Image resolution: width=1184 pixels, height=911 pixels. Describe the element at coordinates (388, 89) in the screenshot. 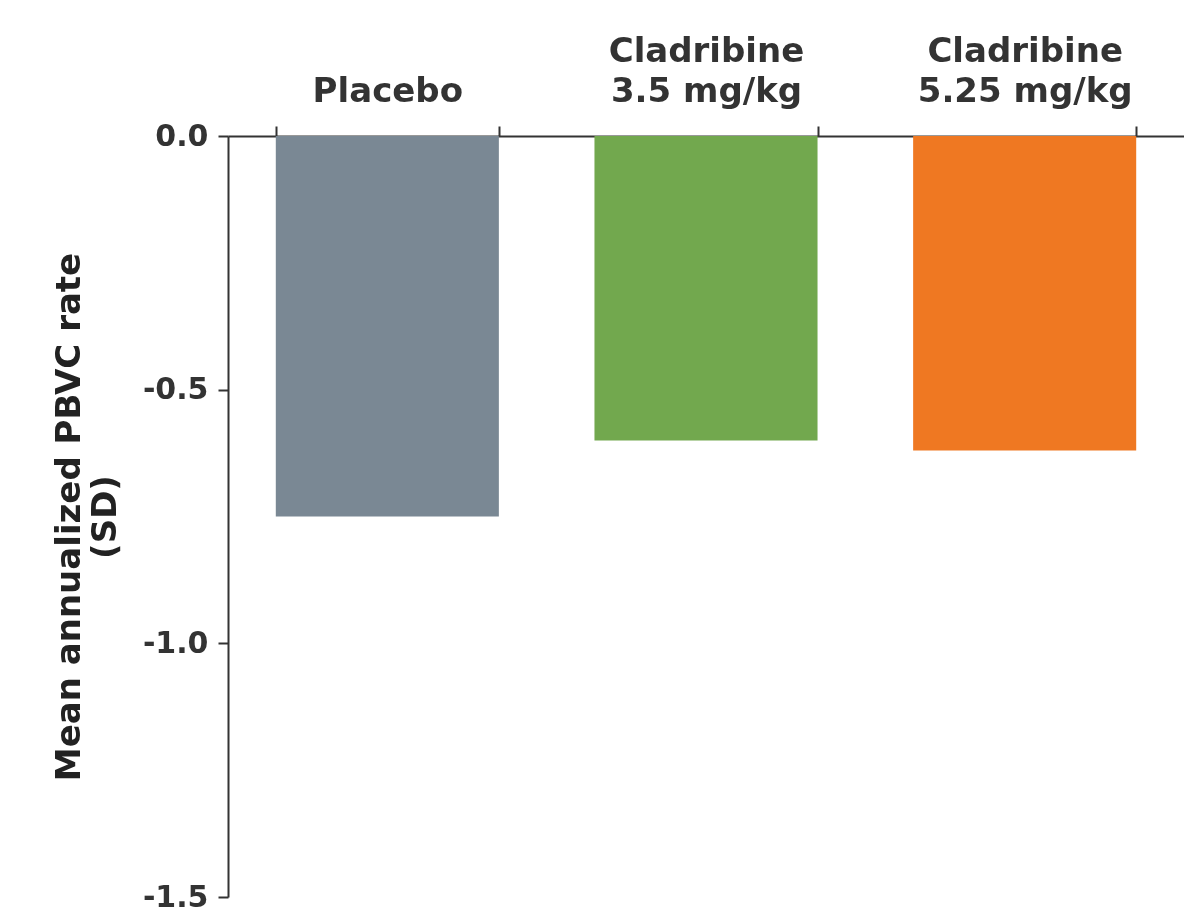

I see `x-tick-label: Placebo` at that location.